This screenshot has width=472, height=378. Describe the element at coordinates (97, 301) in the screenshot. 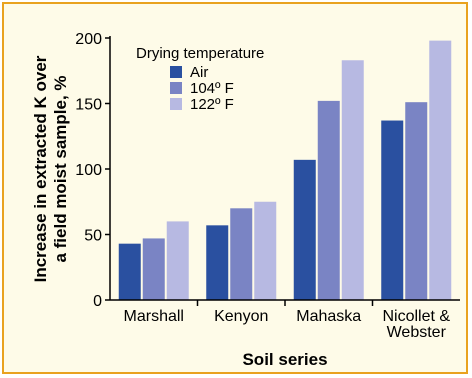

I see `y-tick-label: 0` at that location.